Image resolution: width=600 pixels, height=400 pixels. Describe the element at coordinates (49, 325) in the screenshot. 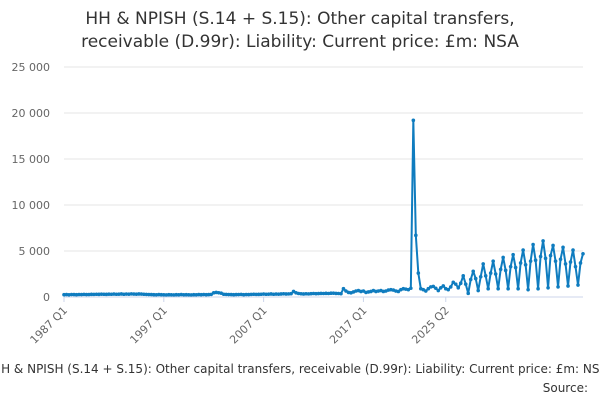

I see `x-tick-label: 1987 Q1` at that location.